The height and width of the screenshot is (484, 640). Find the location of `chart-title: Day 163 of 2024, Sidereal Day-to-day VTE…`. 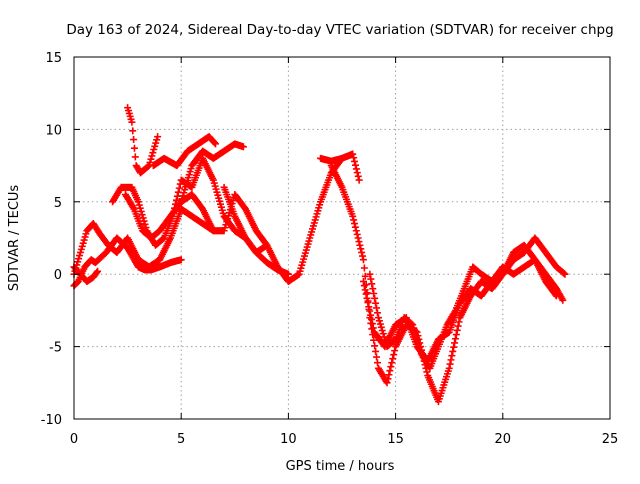

chart-title: Day 163 of 2024, Sidereal Day-to-day VTE… is located at coordinates (339, 30).